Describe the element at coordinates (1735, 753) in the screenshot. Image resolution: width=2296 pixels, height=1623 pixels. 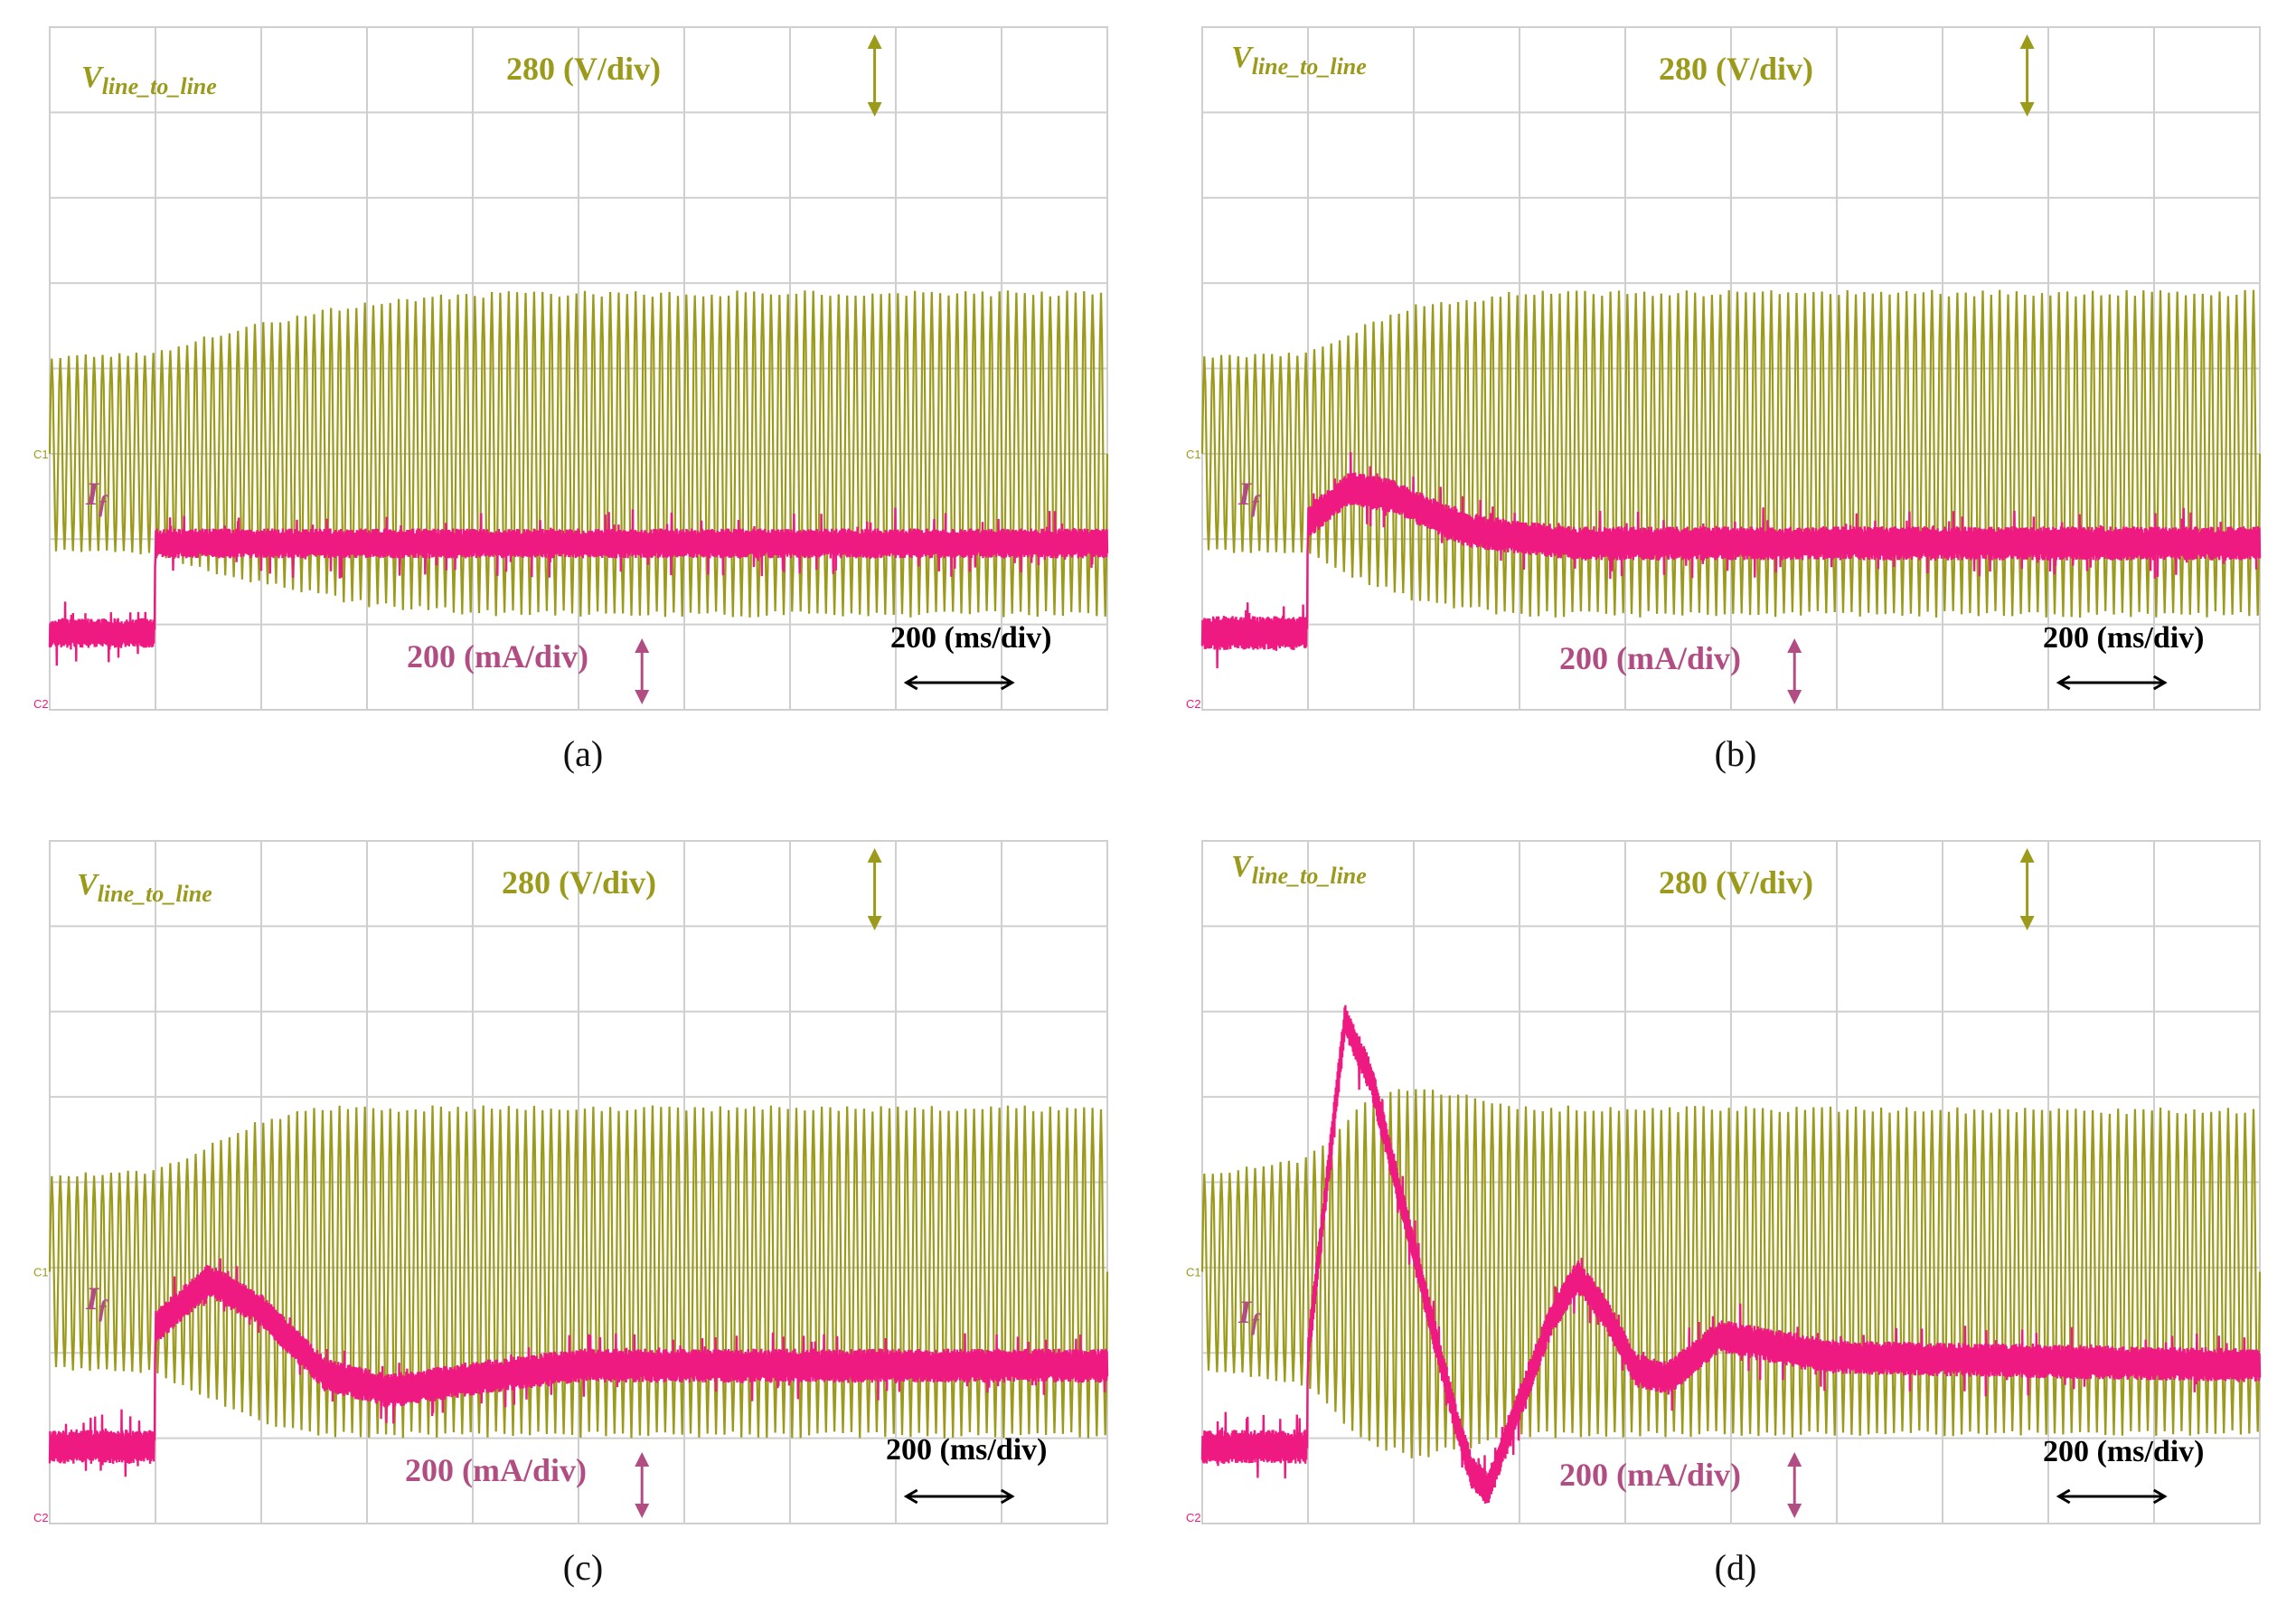
I see `panel-caption: (b)` at that location.